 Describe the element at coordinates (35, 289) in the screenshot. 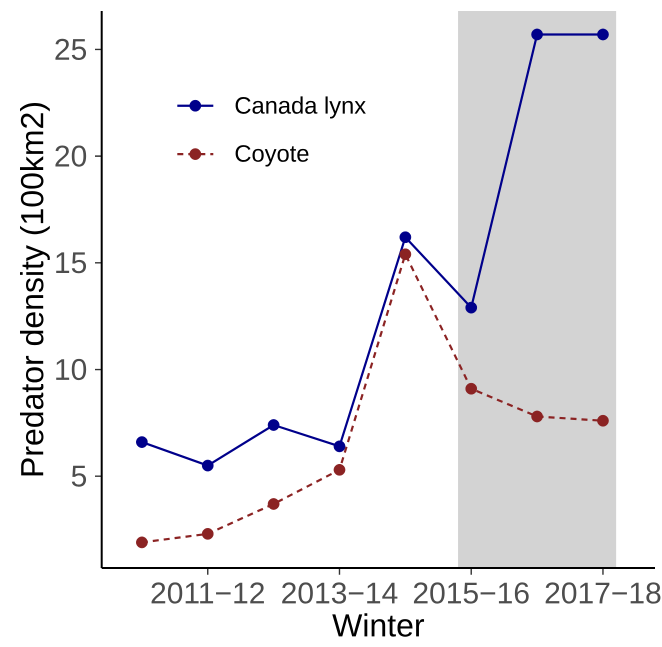

I see `y-axis-title: Predator density (100km2)` at that location.